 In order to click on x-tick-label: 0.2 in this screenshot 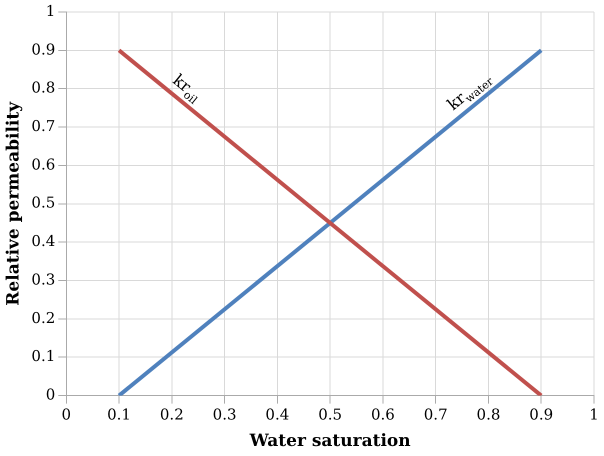, I will do `click(172, 414)`.